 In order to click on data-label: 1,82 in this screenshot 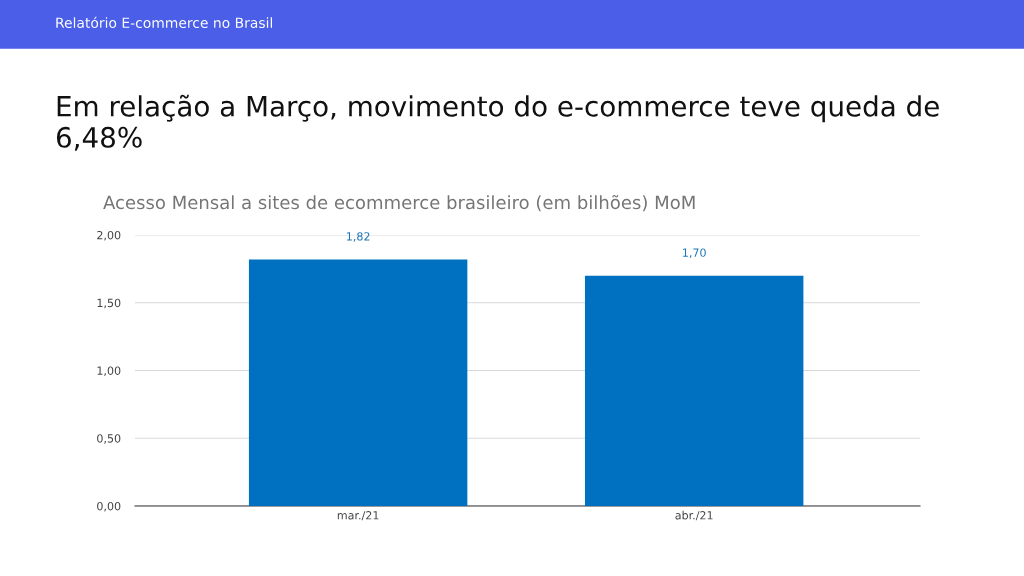, I will do `click(358, 237)`.